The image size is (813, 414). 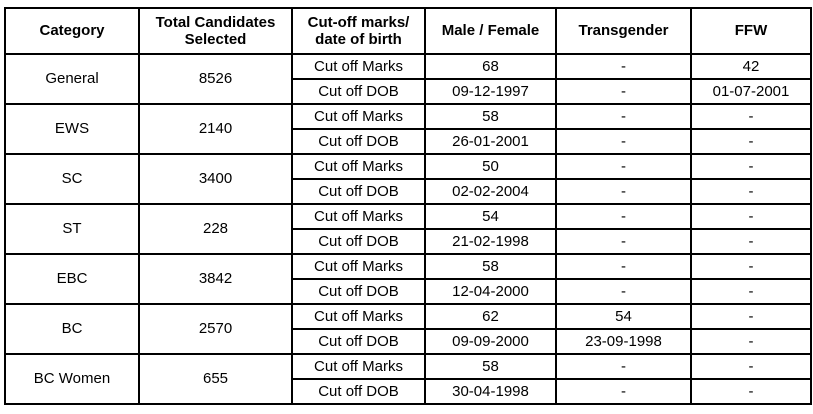 I want to click on transgender-cell: 23-09-1998, so click(x=623, y=341).